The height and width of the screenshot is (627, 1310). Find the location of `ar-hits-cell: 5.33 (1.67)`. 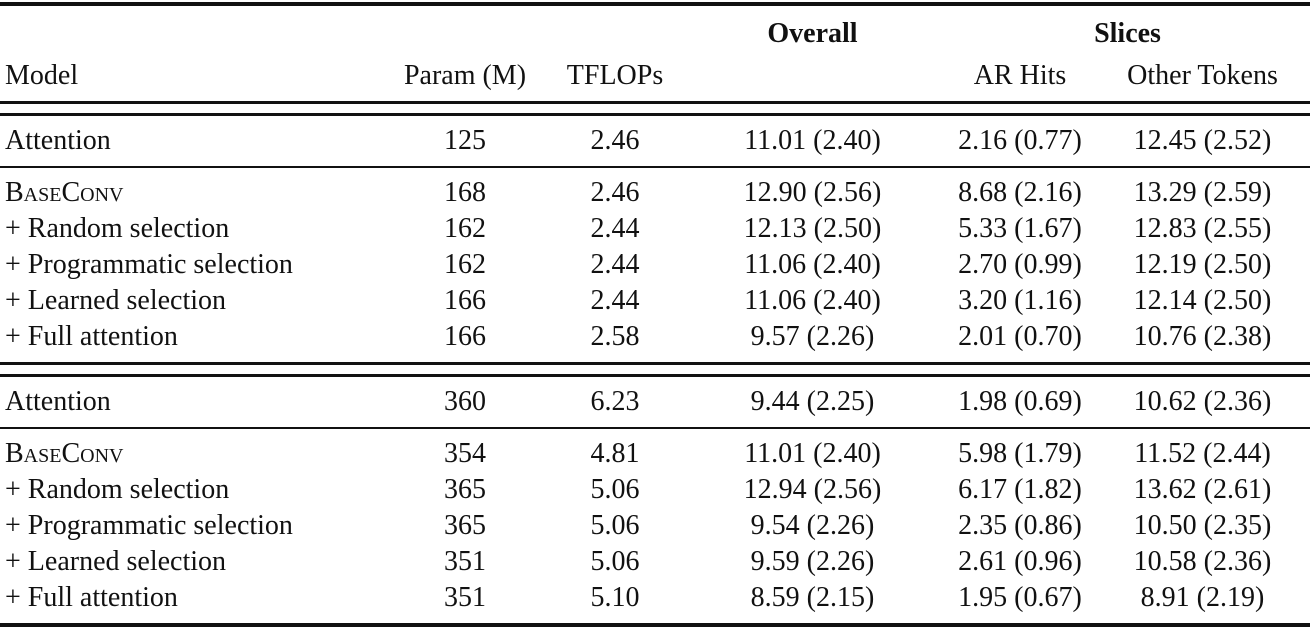

ar-hits-cell: 5.33 (1.67) is located at coordinates (1020, 228).